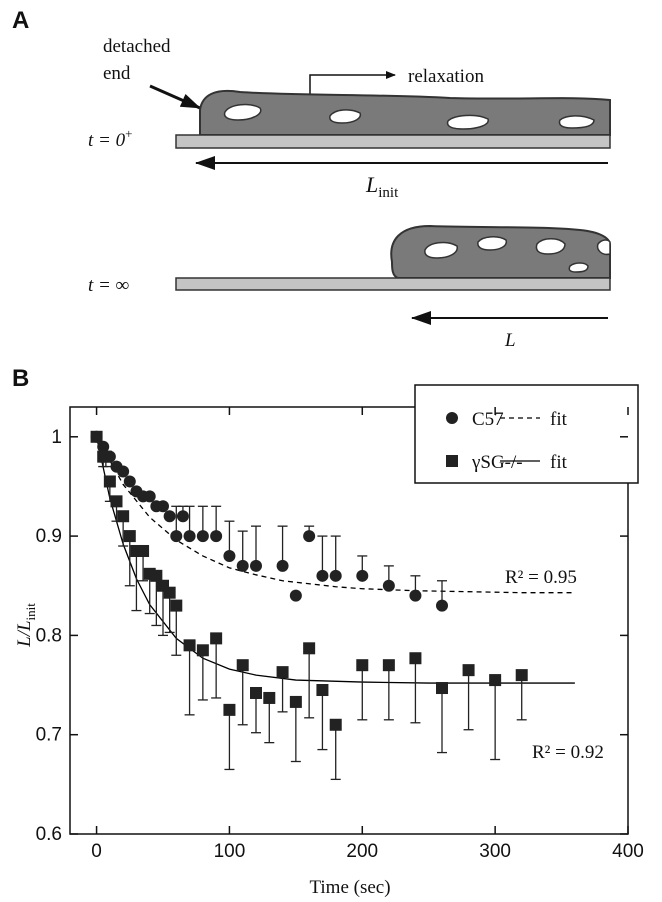  I want to click on legend-label: C57, so click(488, 419).